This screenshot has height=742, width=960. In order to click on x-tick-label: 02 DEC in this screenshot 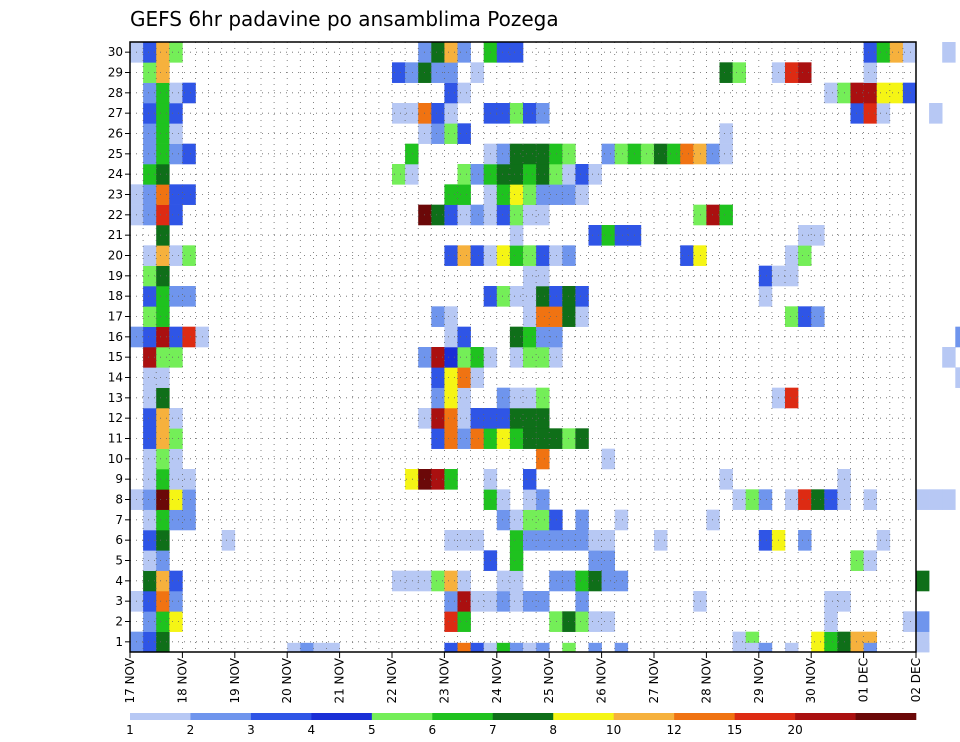, I will do `click(916, 680)`.